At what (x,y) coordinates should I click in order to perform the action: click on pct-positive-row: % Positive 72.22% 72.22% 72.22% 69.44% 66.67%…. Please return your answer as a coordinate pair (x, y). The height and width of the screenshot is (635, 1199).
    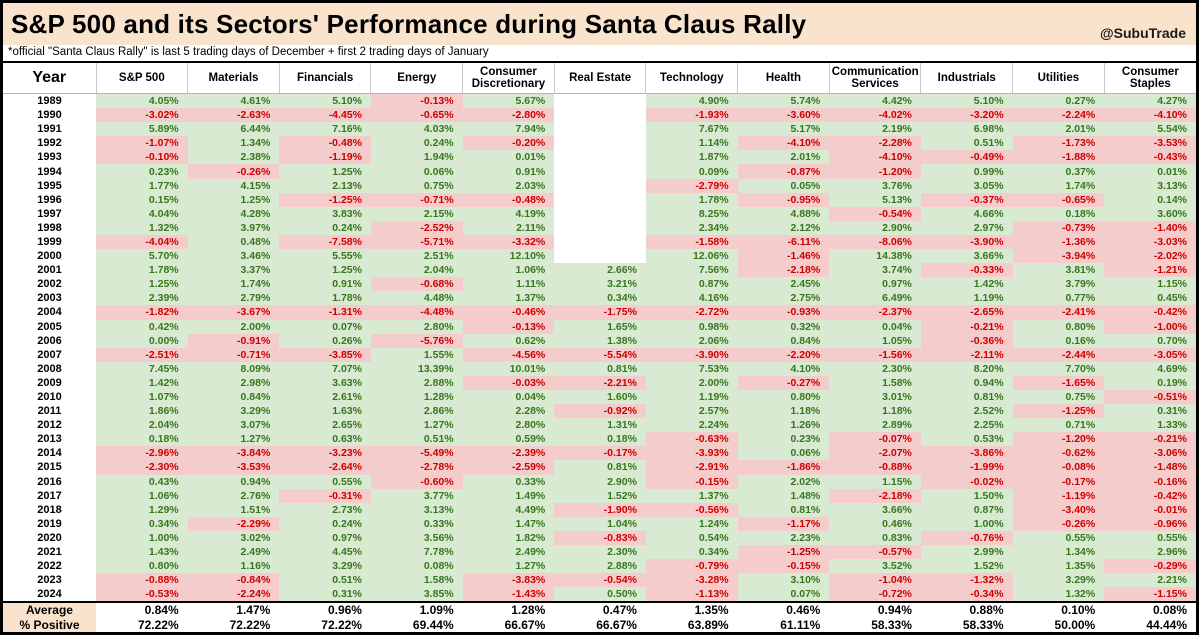
    Looking at the image, I should click on (599, 625).